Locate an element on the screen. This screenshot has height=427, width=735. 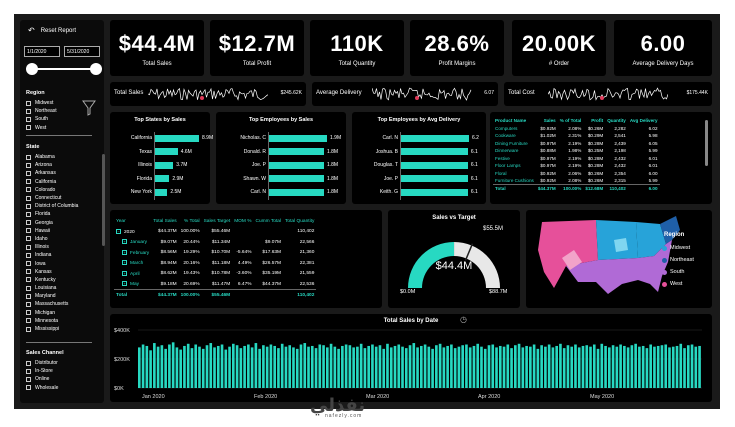
state-option: Arkansas is located at coordinates (52, 173).